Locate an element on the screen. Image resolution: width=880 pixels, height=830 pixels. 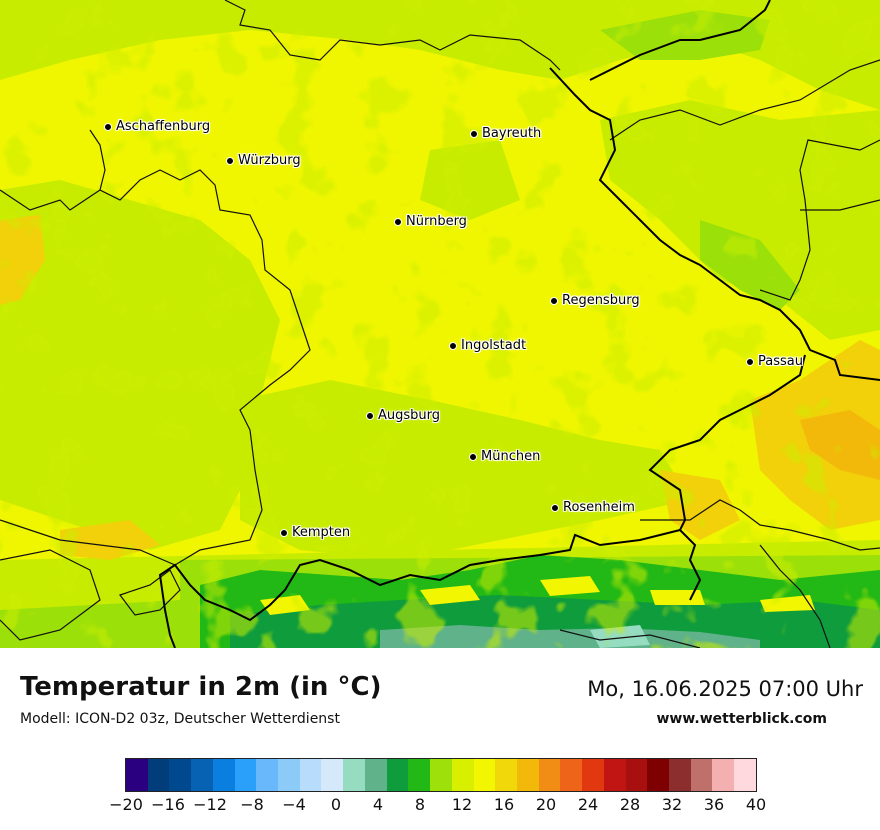
legend-tick-label: 40 is located at coordinates (756, 804).